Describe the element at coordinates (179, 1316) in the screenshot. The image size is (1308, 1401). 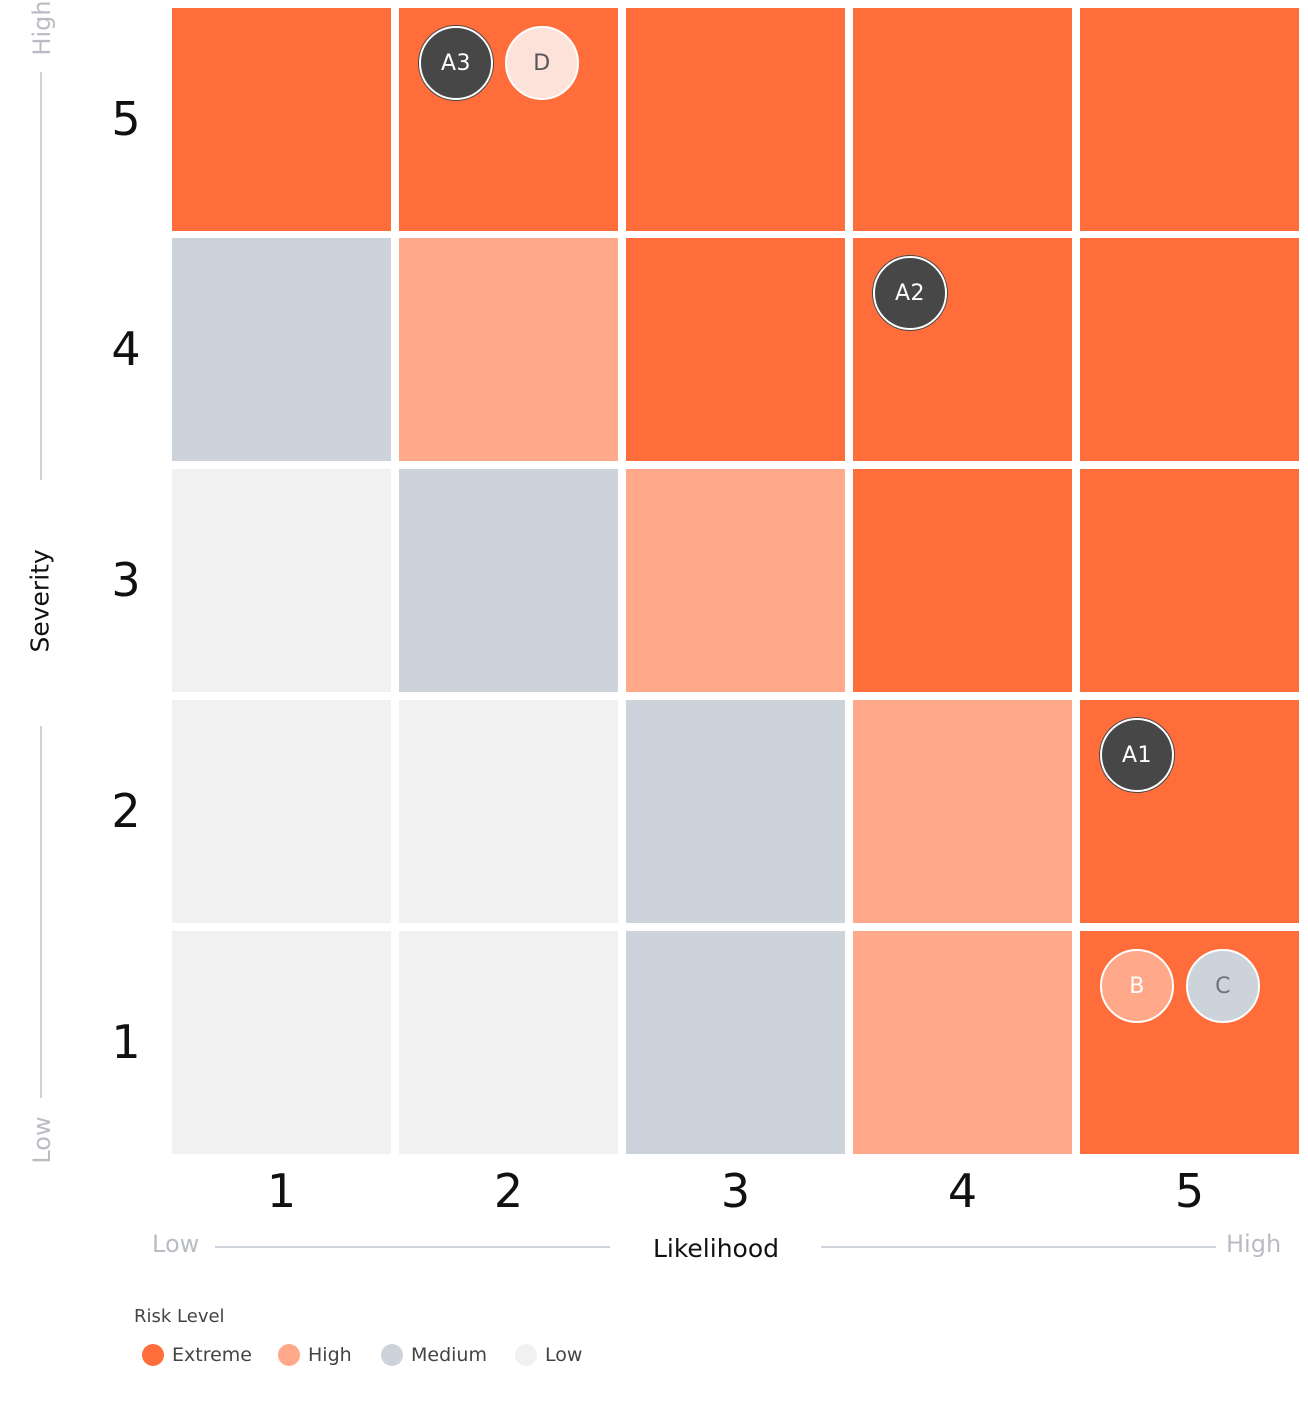
I see `legend-title: Risk Level` at that location.